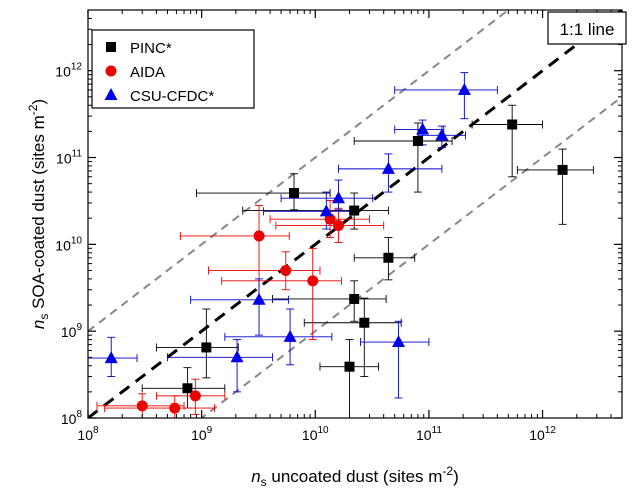  I want to click on y-tick-label: 10⁹, so click(72, 331).